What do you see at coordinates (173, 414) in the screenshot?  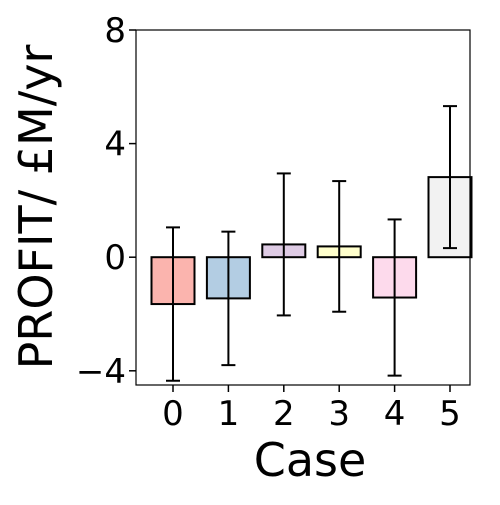 I see `x-tick-label-0: 0` at bounding box center [173, 414].